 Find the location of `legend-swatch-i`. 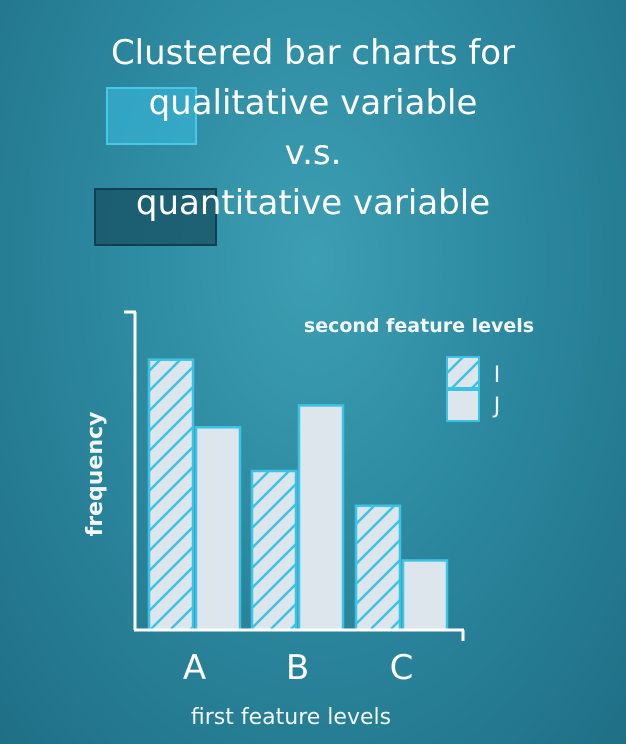

legend-swatch-i is located at coordinates (463, 372).